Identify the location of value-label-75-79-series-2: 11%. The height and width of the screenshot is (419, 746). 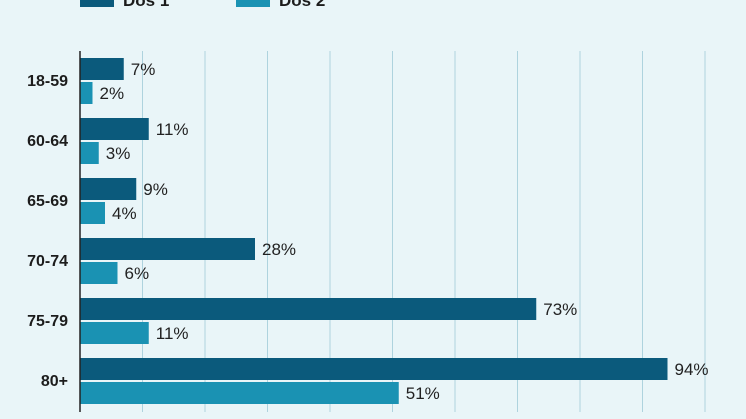
(172, 333).